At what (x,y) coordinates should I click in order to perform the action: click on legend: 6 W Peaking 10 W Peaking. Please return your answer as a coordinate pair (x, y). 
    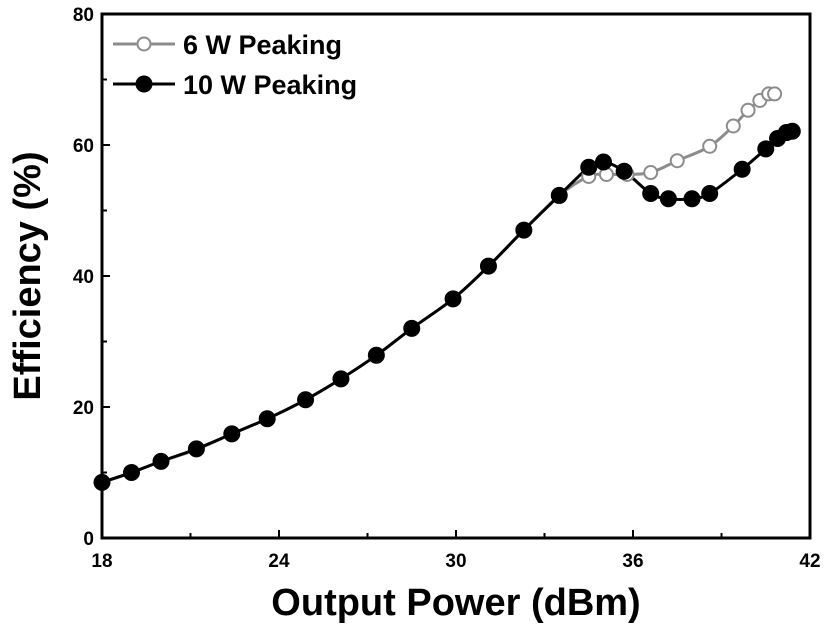
    Looking at the image, I should click on (235, 65).